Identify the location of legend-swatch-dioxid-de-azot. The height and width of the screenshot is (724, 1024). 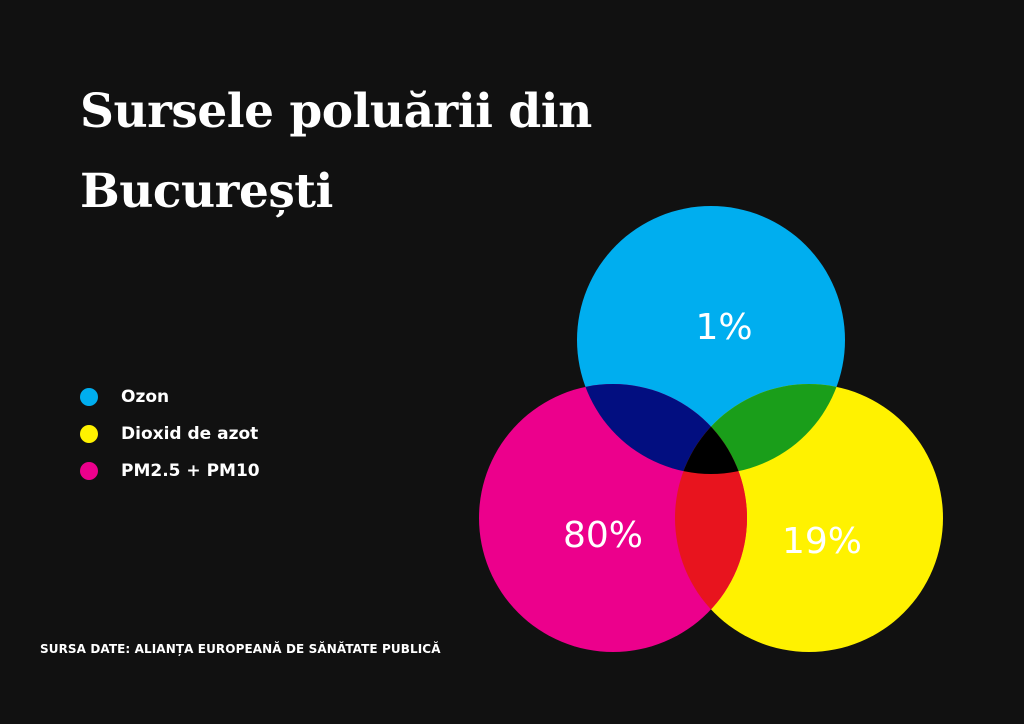
(89, 433).